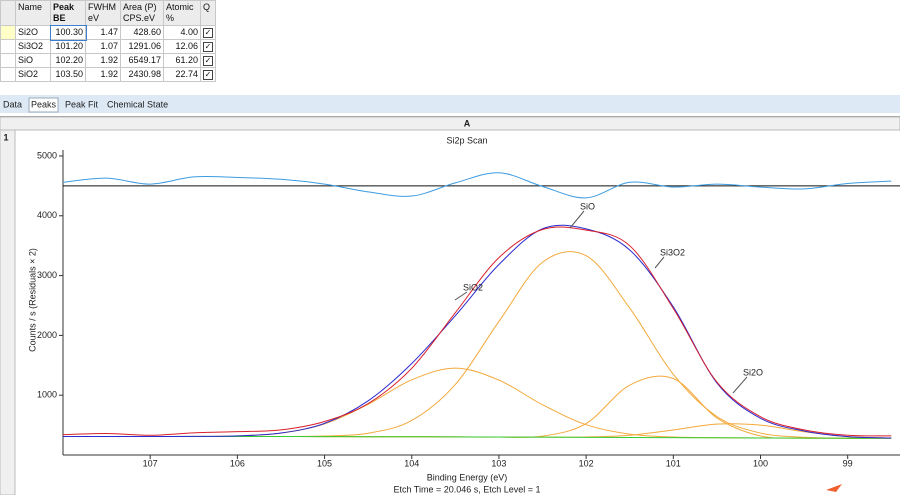 The width and height of the screenshot is (900, 495). Describe the element at coordinates (82, 104) in the screenshot. I see `tab: Peak Fit` at that location.